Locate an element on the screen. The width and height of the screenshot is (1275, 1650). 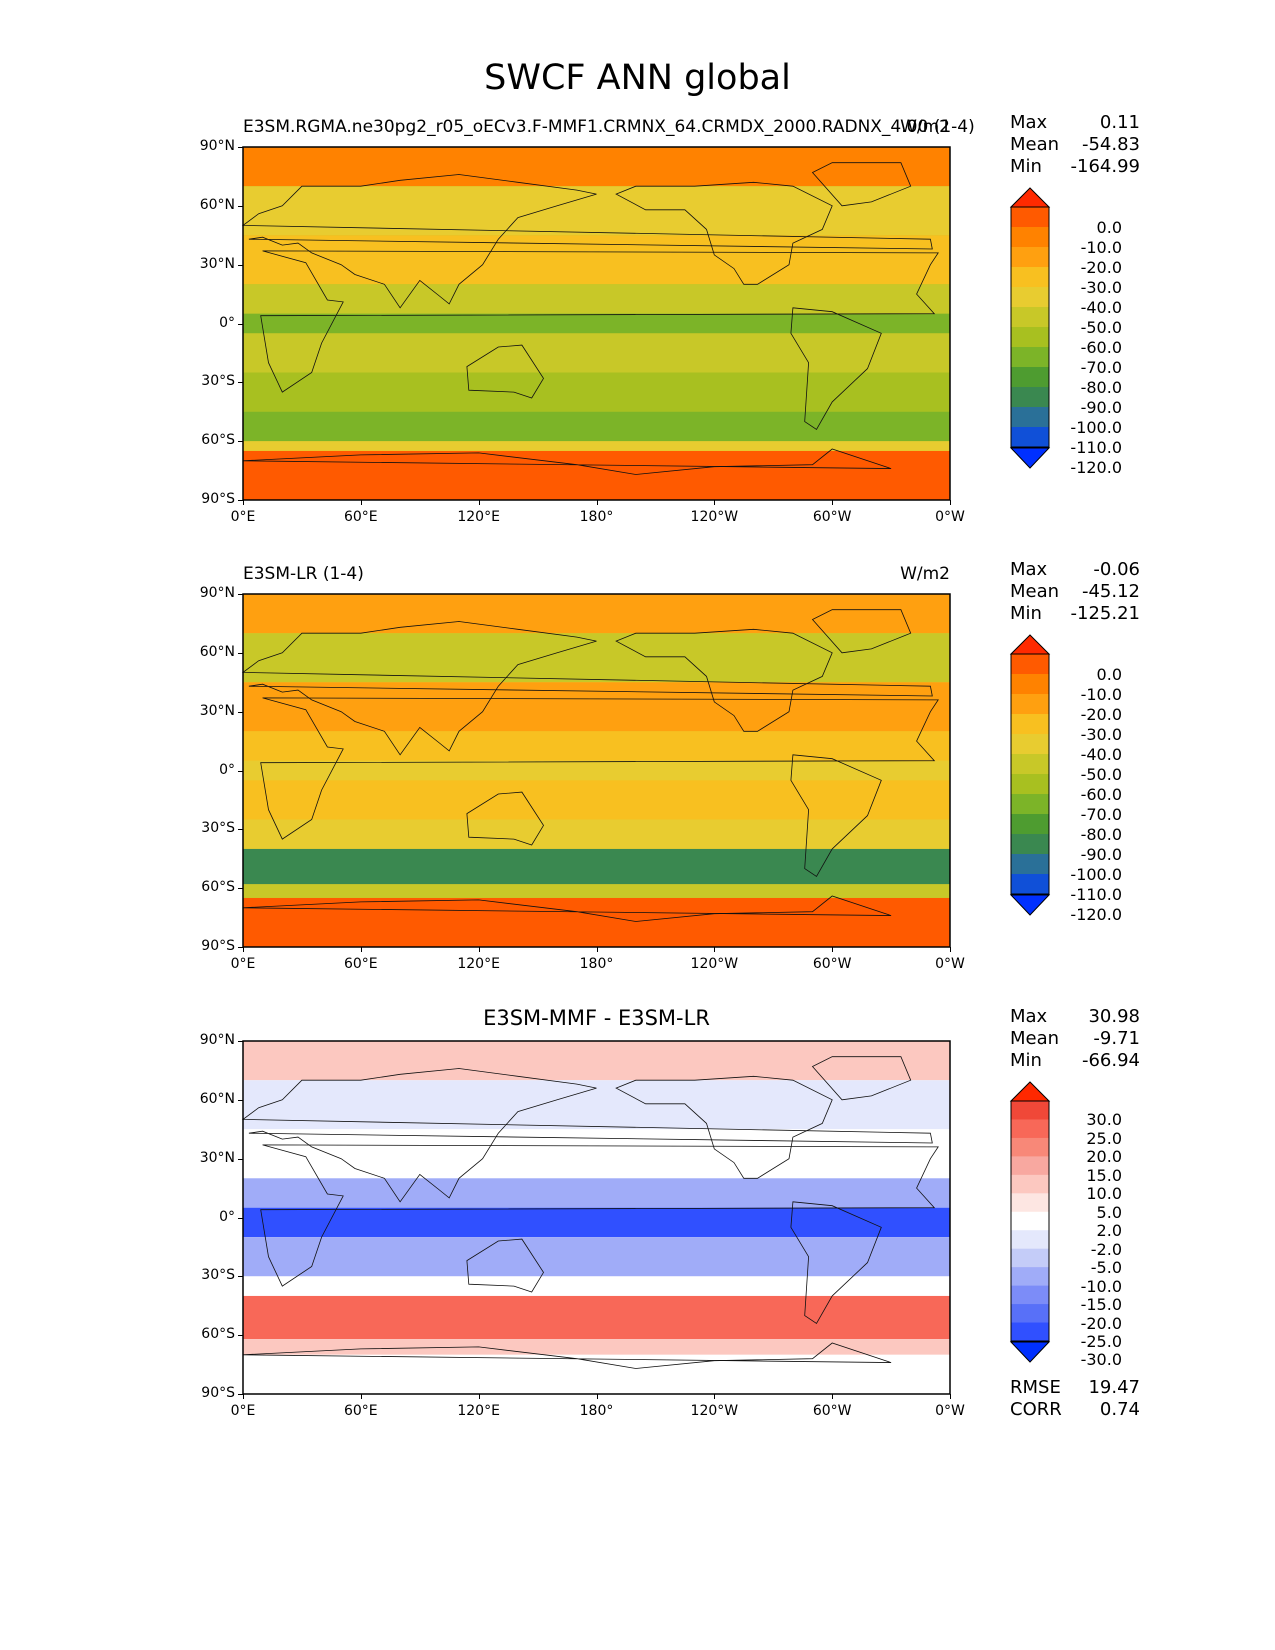
stat-min: Min -66.94 is located at coordinates (1075, 1061).